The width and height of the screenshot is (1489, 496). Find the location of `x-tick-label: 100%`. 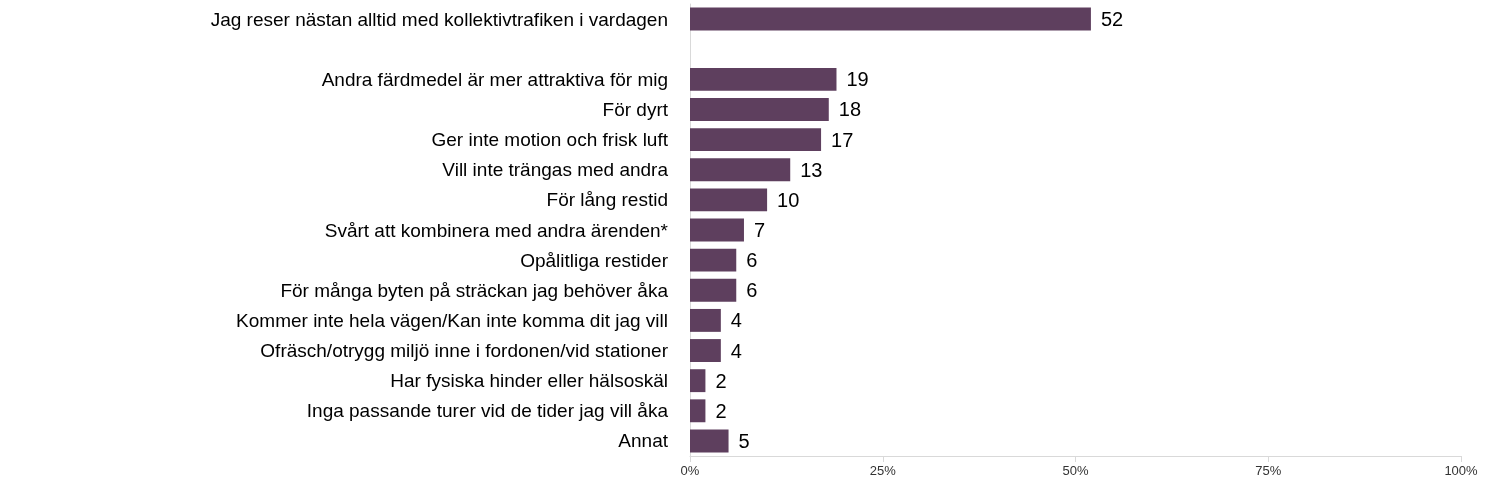

x-tick-label: 100% is located at coordinates (1461, 470).